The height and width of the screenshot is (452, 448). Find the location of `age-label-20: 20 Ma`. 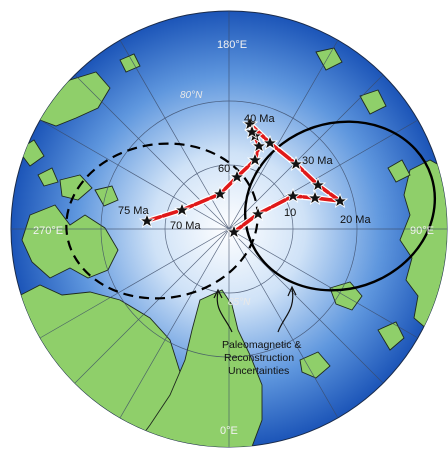

age-label-20: 20 Ma is located at coordinates (355, 220).